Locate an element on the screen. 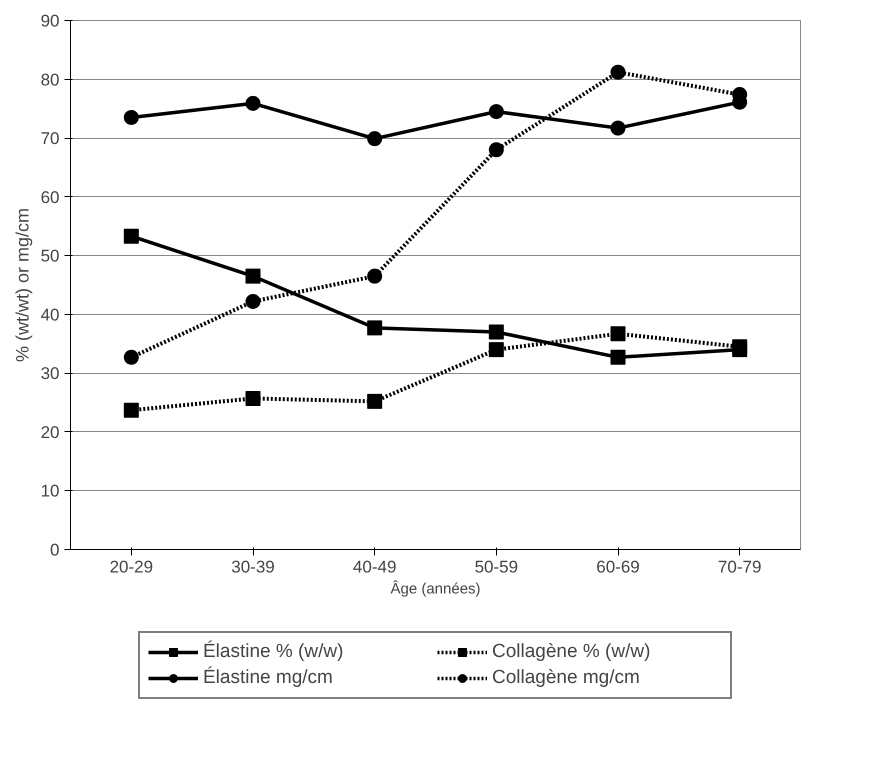  y-tick-label: 40 is located at coordinates (50, 314).